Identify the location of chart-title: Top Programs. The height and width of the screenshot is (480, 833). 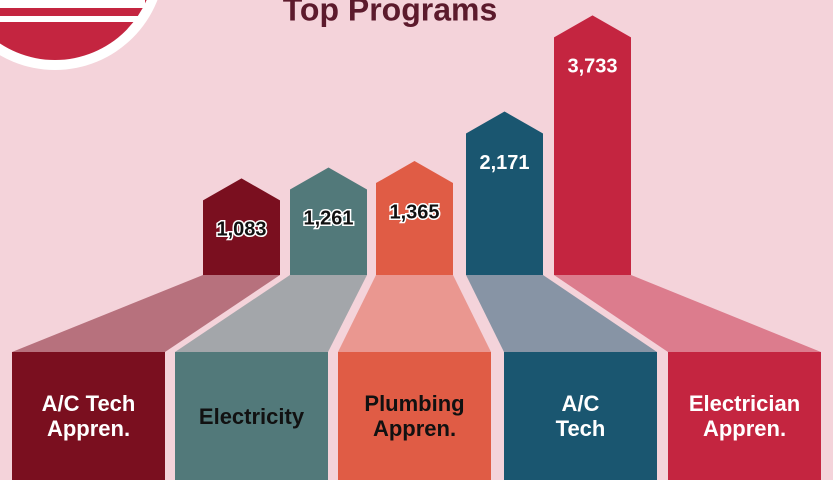
(390, 13).